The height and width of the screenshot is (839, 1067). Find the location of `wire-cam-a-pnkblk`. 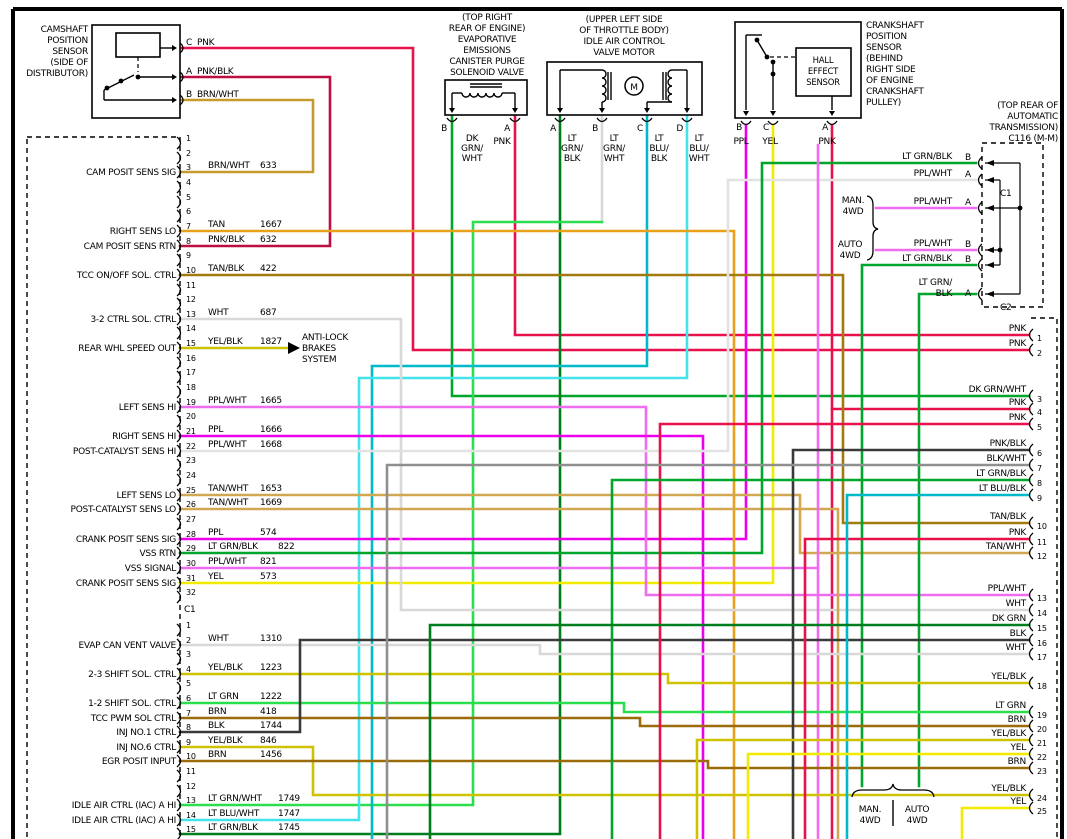

wire-cam-a-pnkblk is located at coordinates (255, 161).